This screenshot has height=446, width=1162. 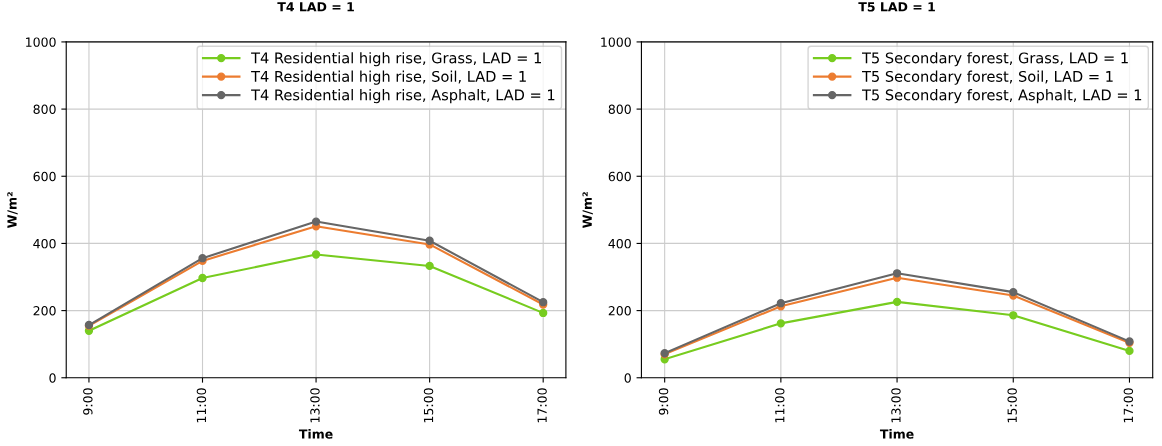 What do you see at coordinates (995, 59) in the screenshot?
I see `legend-label: T5 Secondary forest, Grass, LAD = 1` at bounding box center [995, 59].